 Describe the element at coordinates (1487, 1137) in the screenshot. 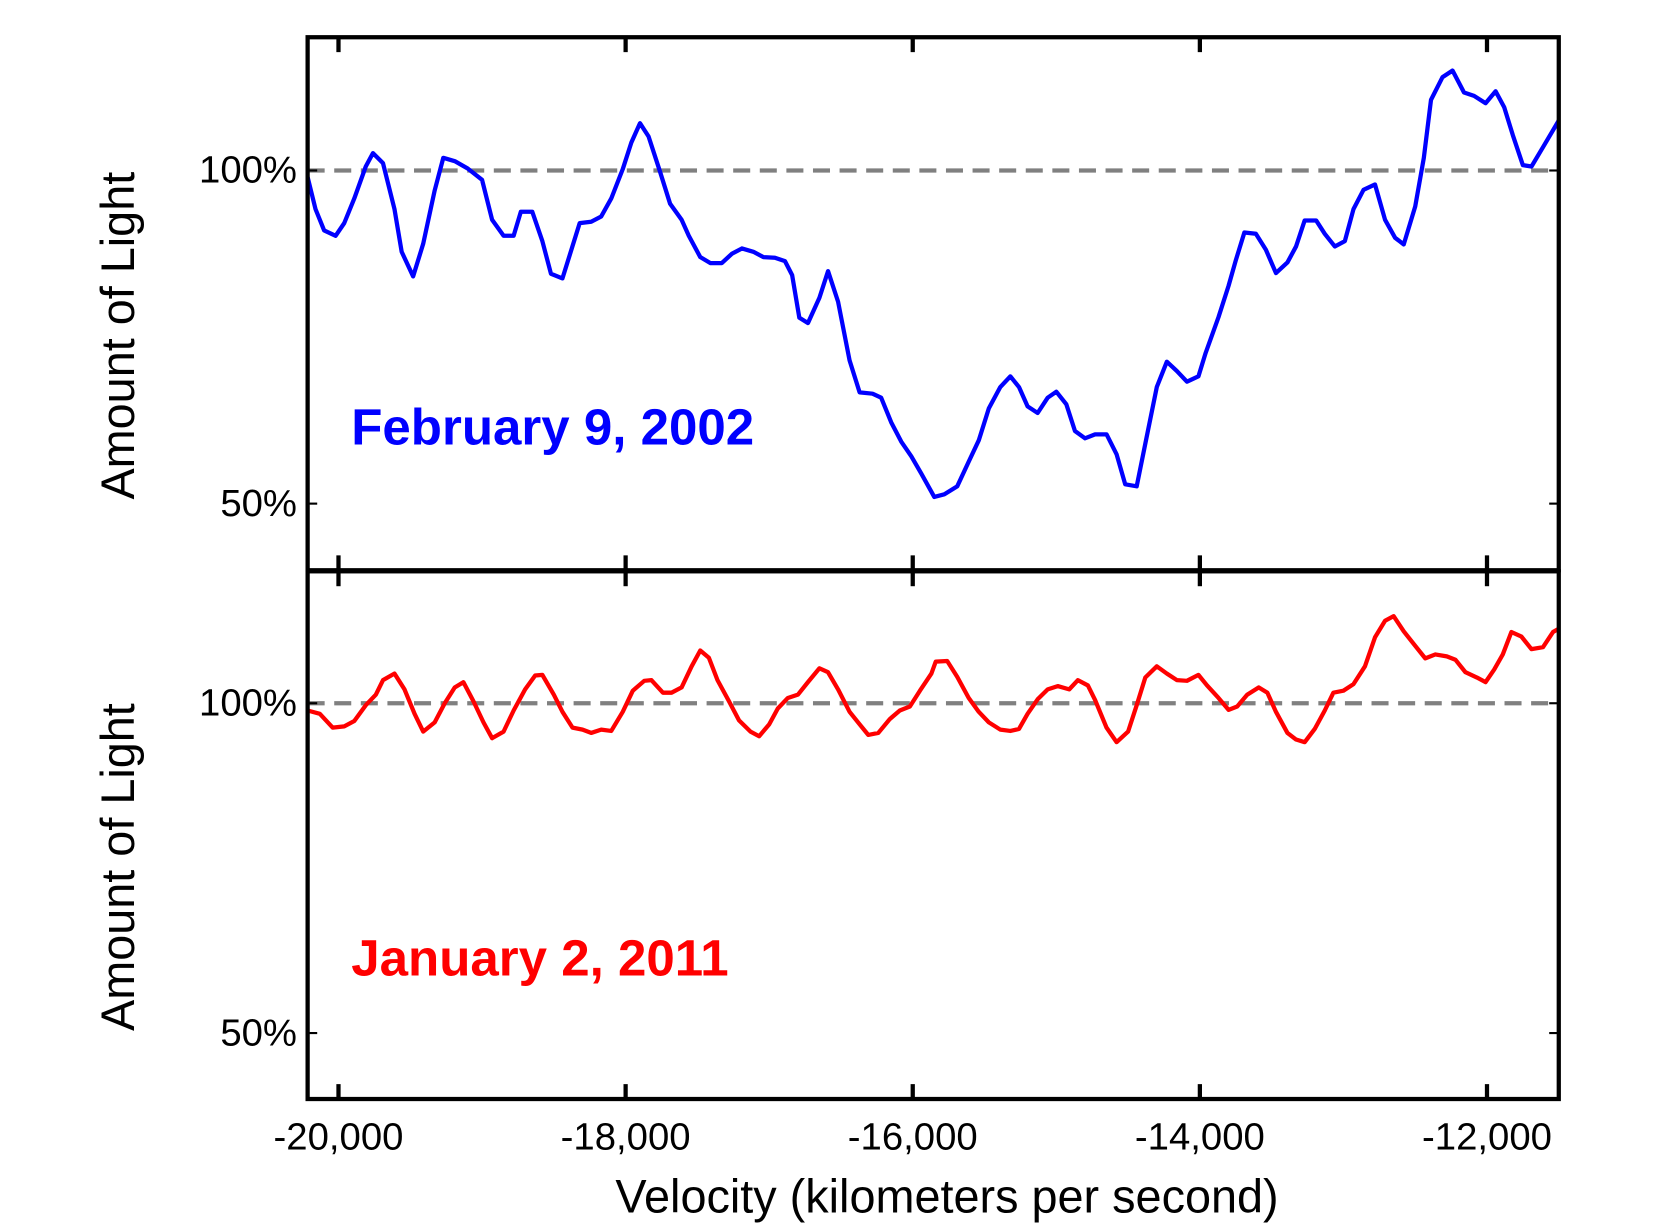

I see `x-tick-label: -12,000` at that location.